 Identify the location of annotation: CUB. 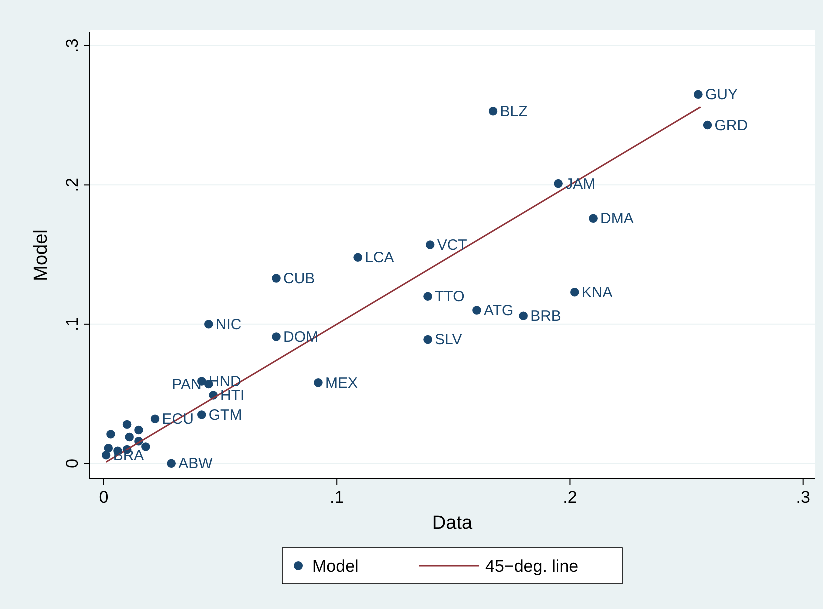
(299, 279).